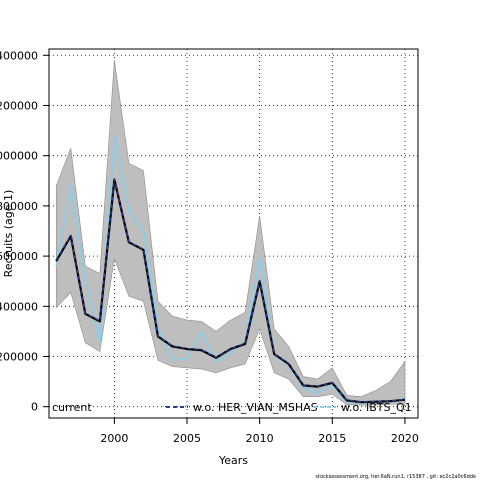 This screenshot has height=480, width=480. I want to click on legend: current w.o. HER_VIAN_MSHAS w.o. IBTS_Q1, so click(232, 407).